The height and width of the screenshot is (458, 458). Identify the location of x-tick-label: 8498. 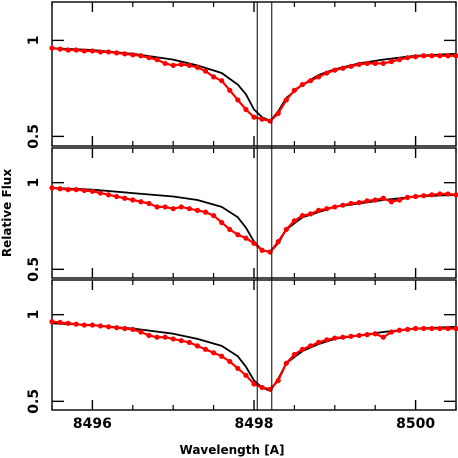
(254, 424).